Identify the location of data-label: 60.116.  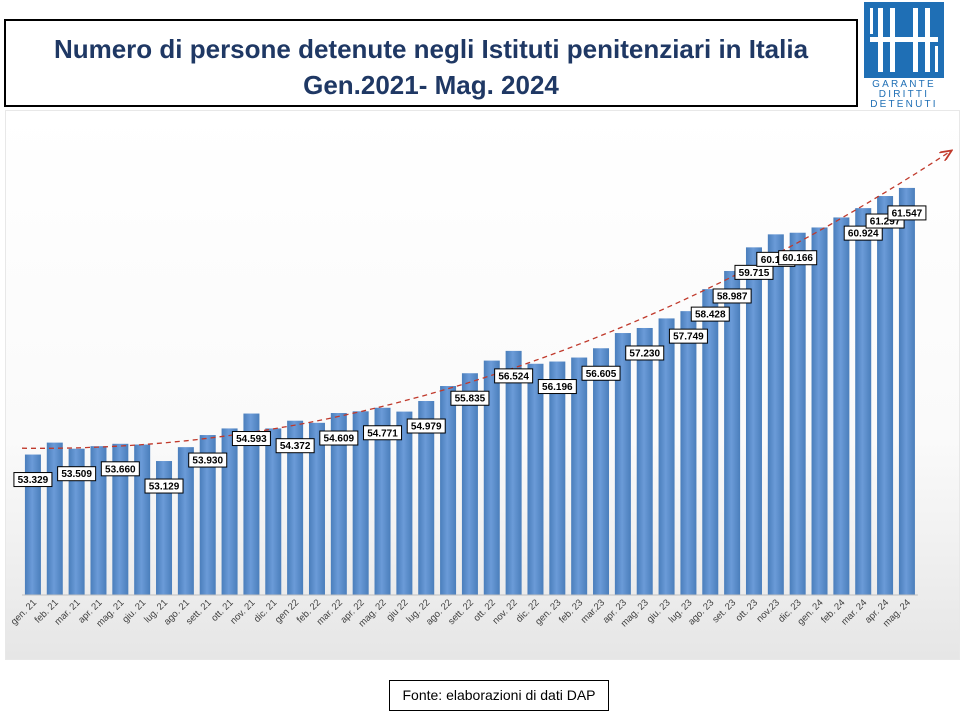
(776, 260).